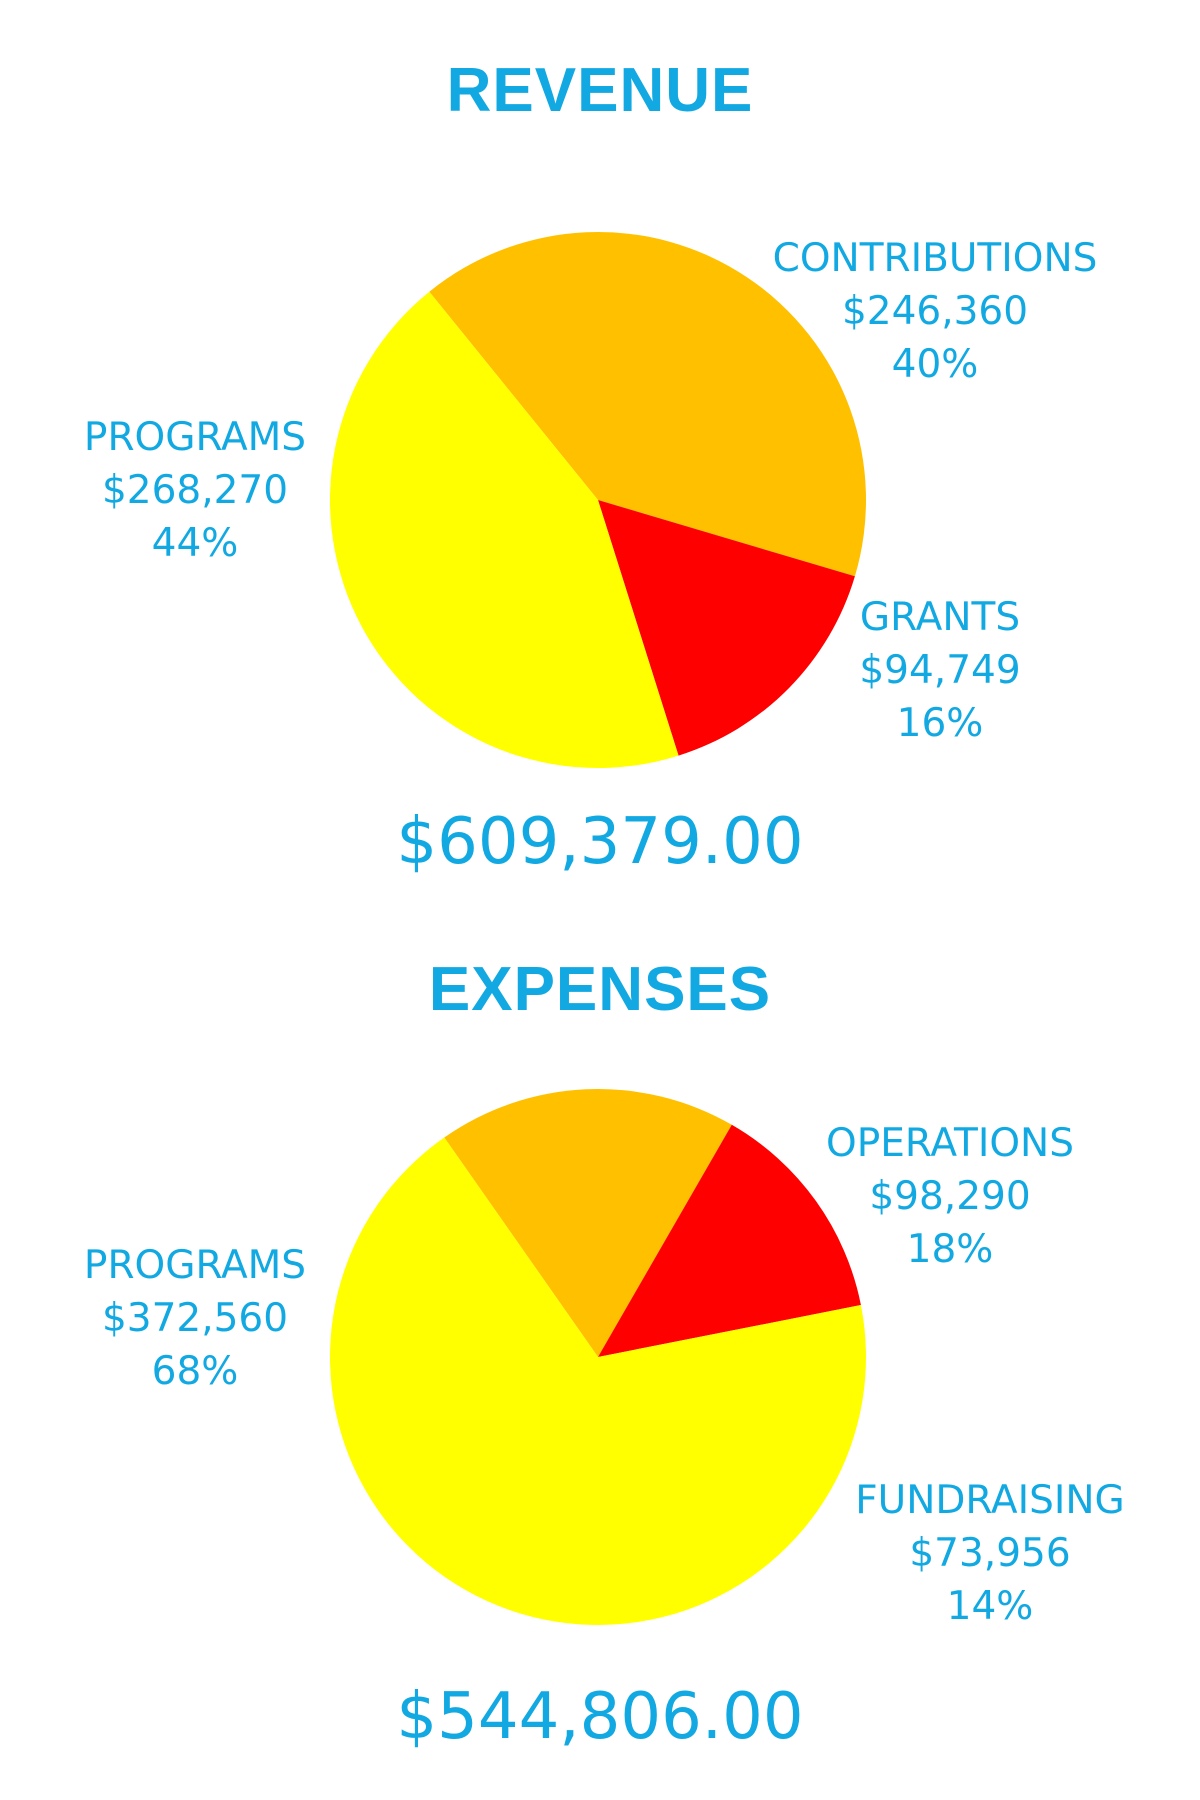 This screenshot has height=1800, width=1200. I want to click on revenue-grants-name: GRANTS, so click(940, 617).